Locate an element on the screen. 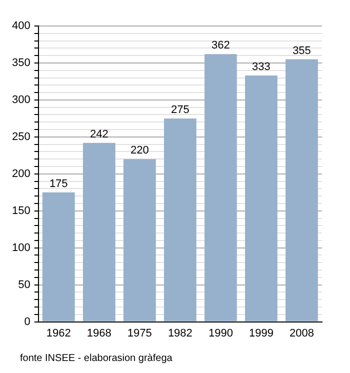  y-tick-label: 300 is located at coordinates (21, 100).